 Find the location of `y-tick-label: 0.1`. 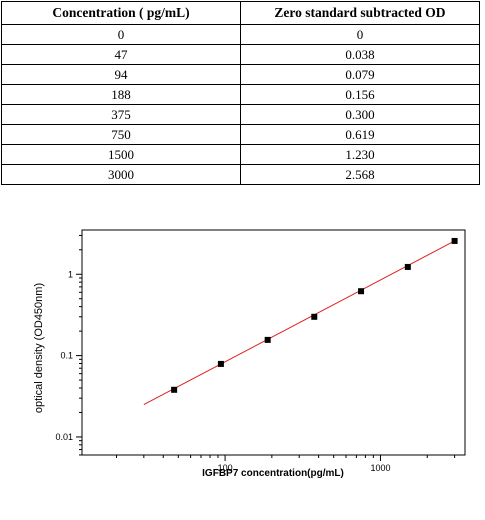

y-tick-label: 0.1 is located at coordinates (66, 356).